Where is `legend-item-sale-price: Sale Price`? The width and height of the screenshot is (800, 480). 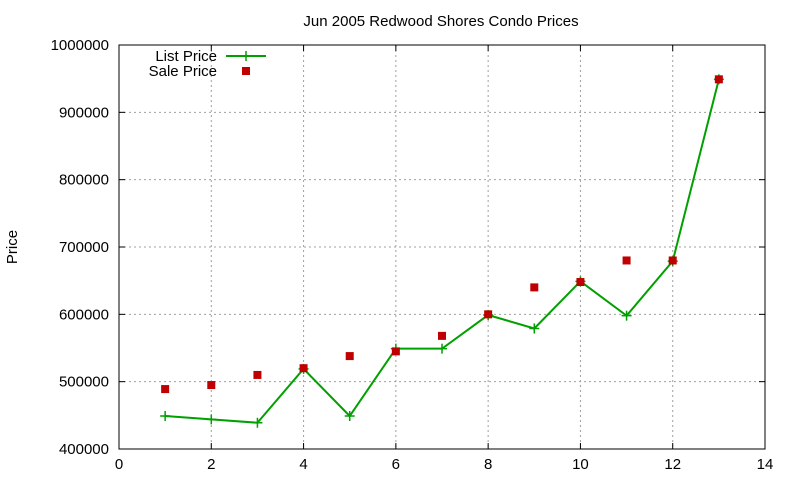 legend-item-sale-price: Sale Price is located at coordinates (199, 71).